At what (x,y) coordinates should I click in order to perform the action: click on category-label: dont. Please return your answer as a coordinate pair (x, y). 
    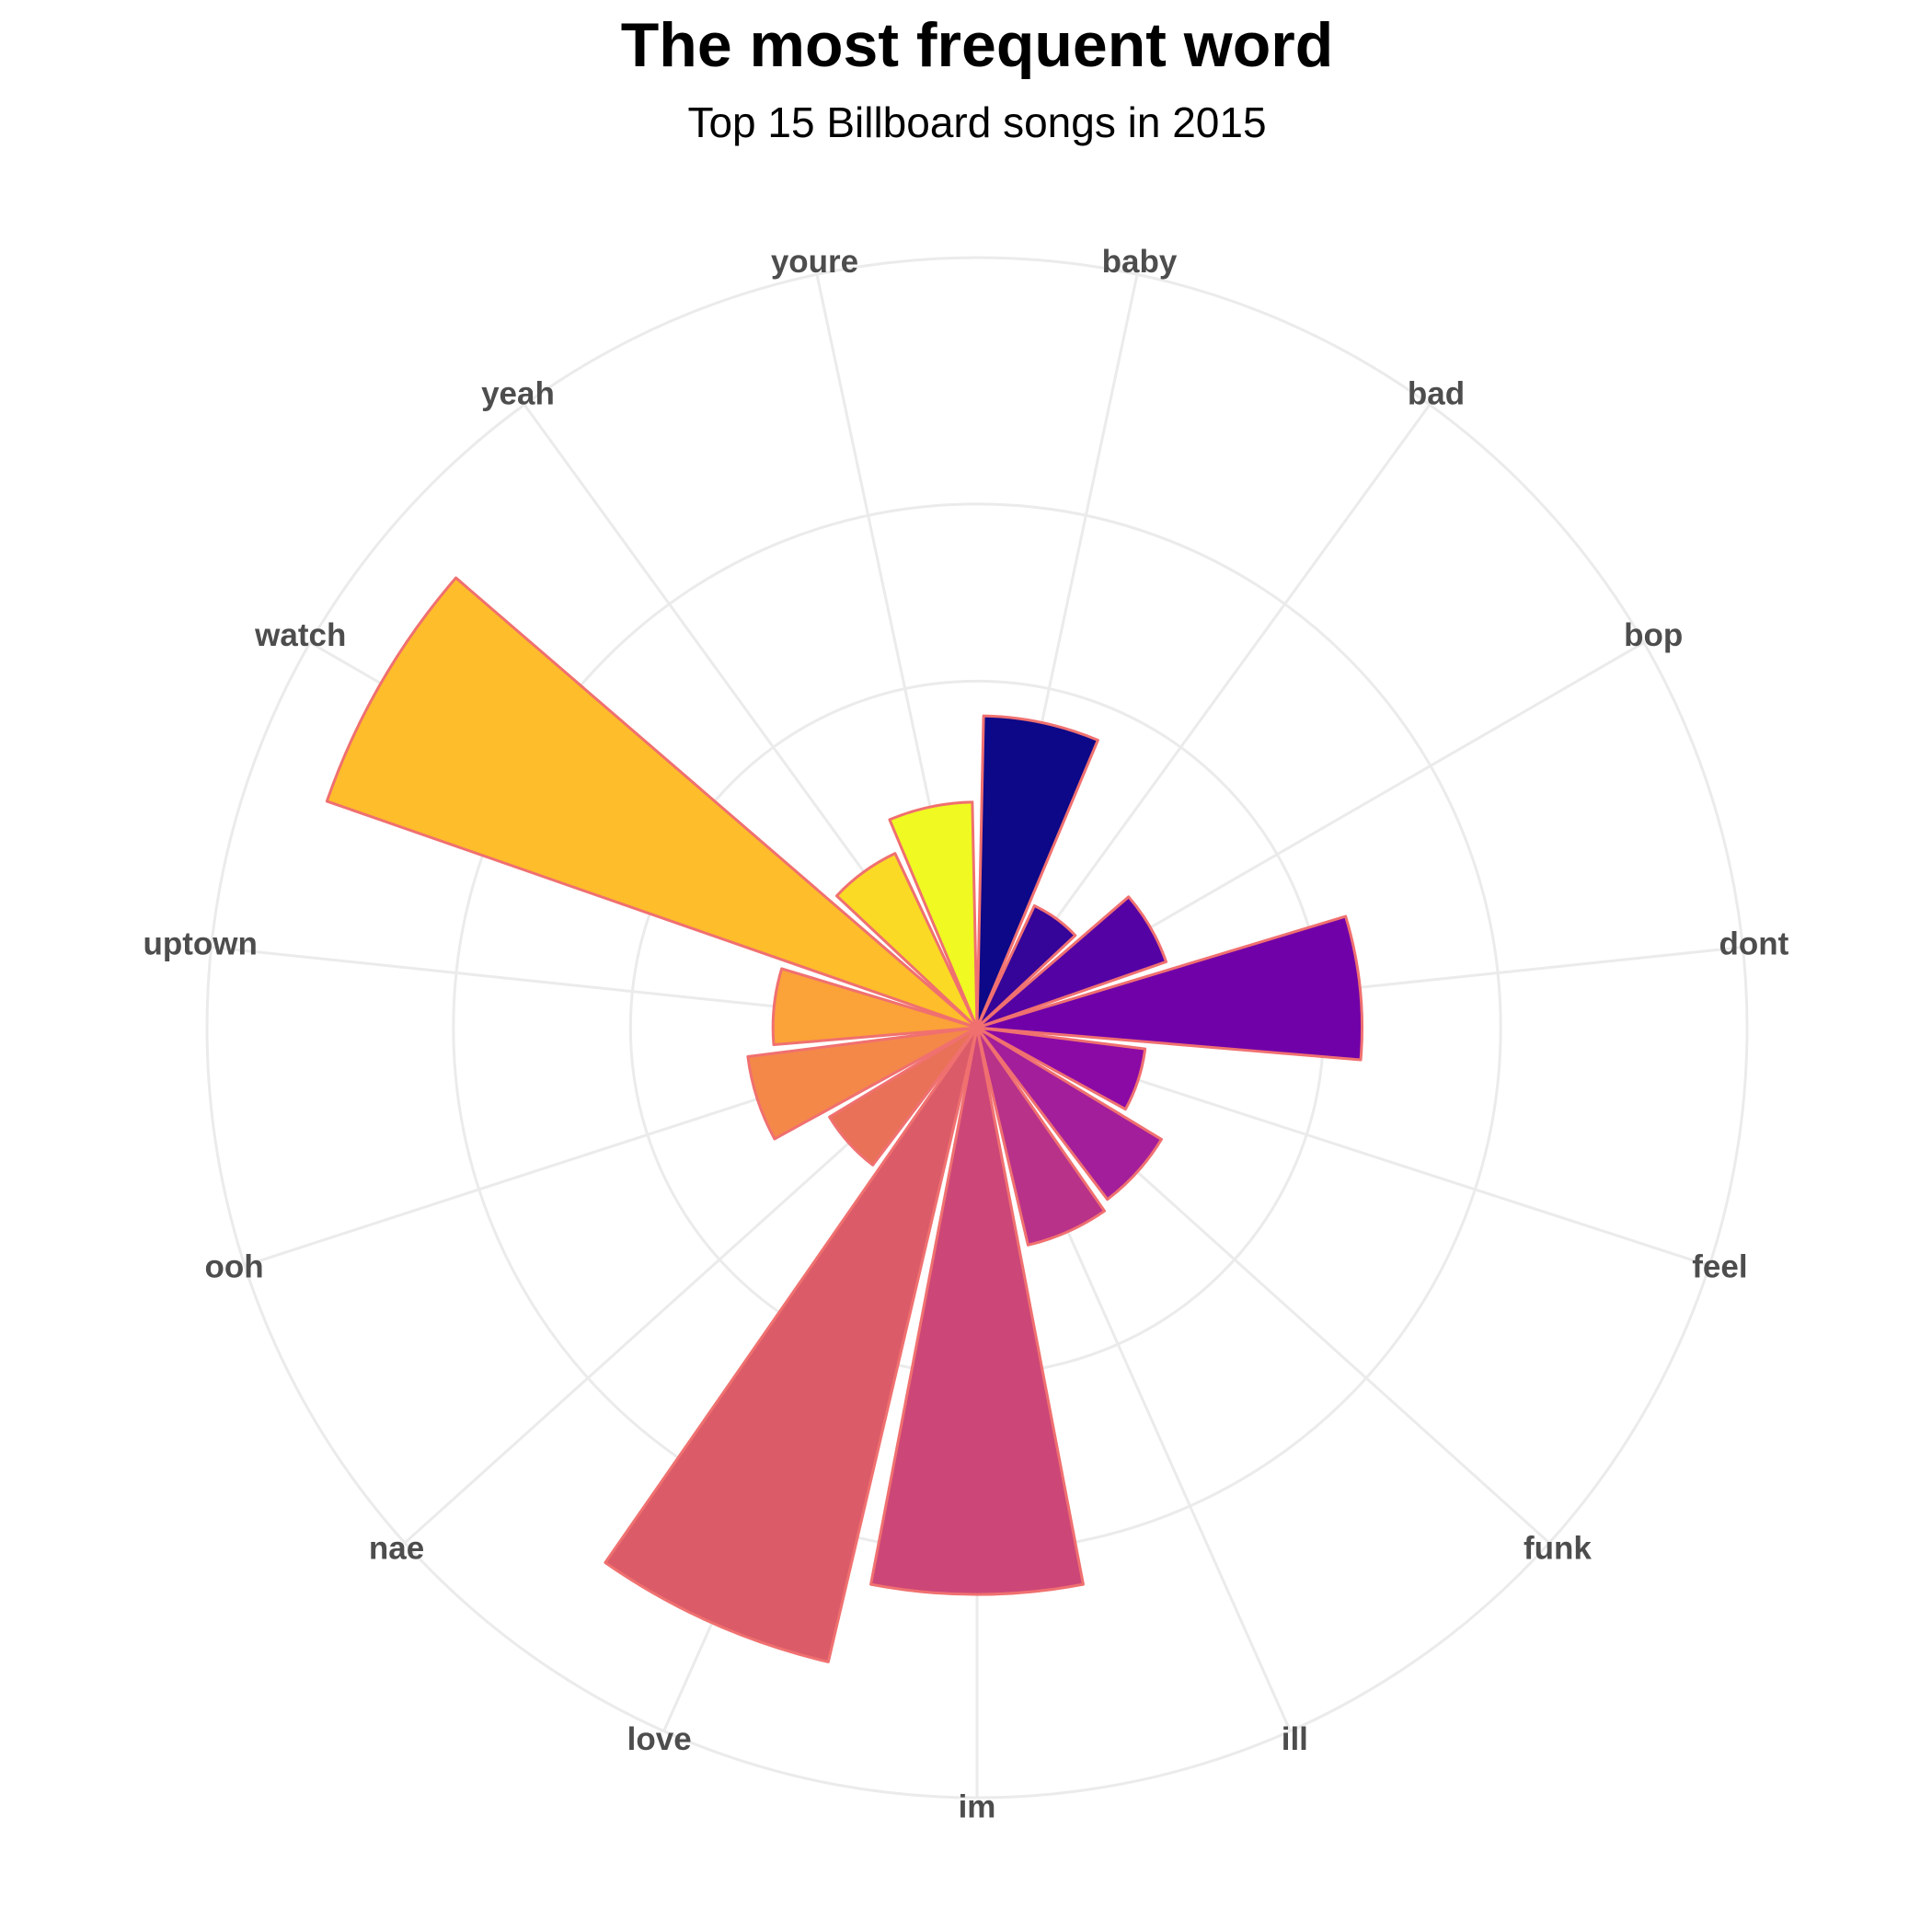
    Looking at the image, I should click on (1753, 944).